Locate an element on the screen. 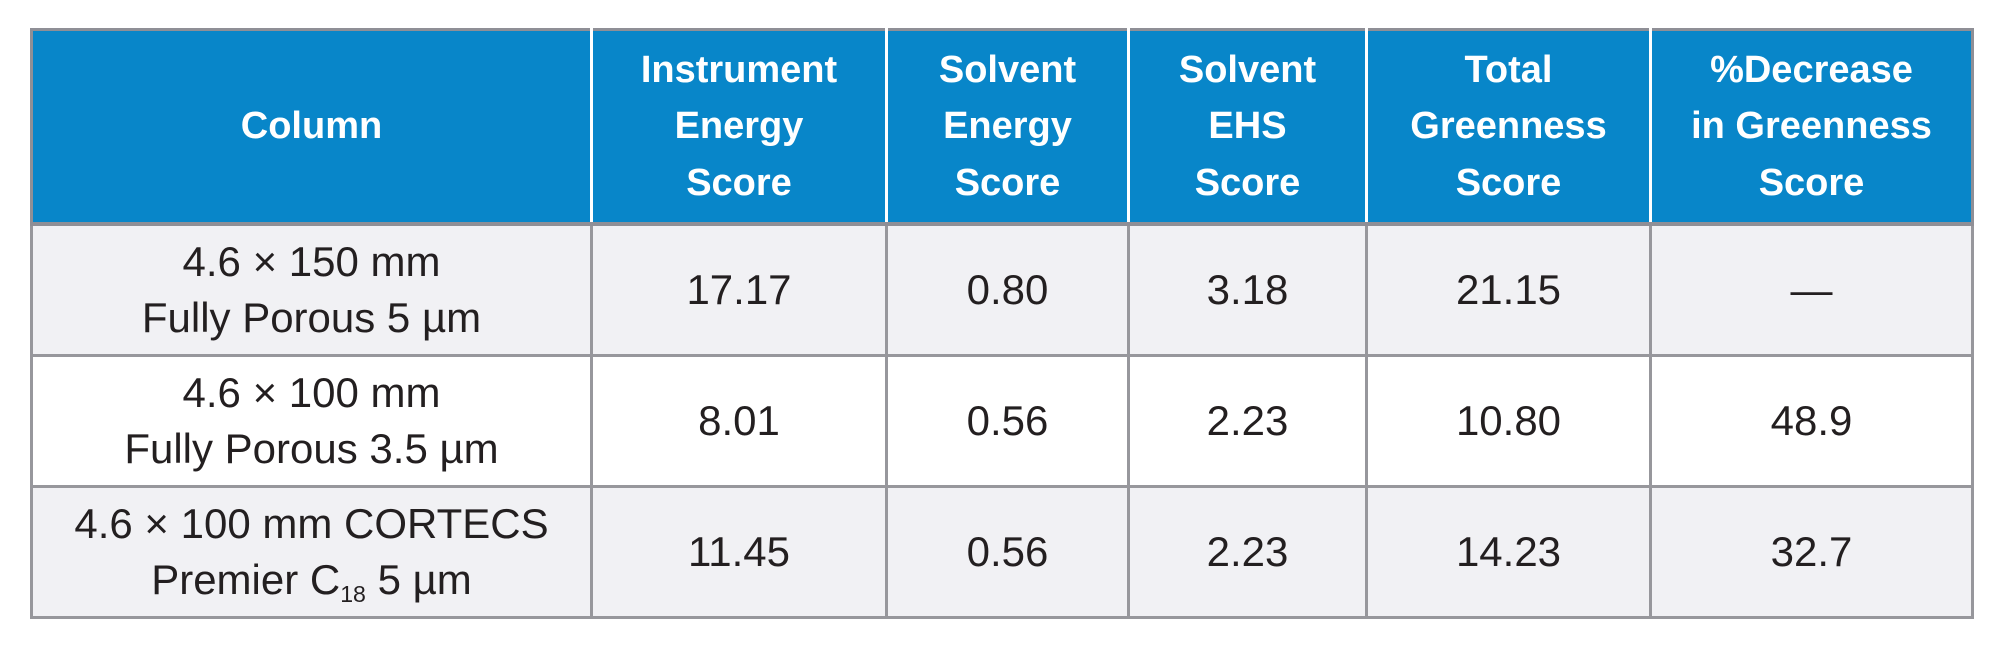 This screenshot has height=659, width=2000. total-greenness-score-cell: 21.15 is located at coordinates (1508, 289).